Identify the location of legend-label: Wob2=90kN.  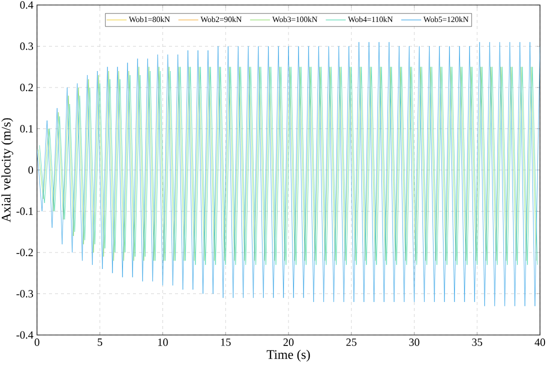
(221, 19).